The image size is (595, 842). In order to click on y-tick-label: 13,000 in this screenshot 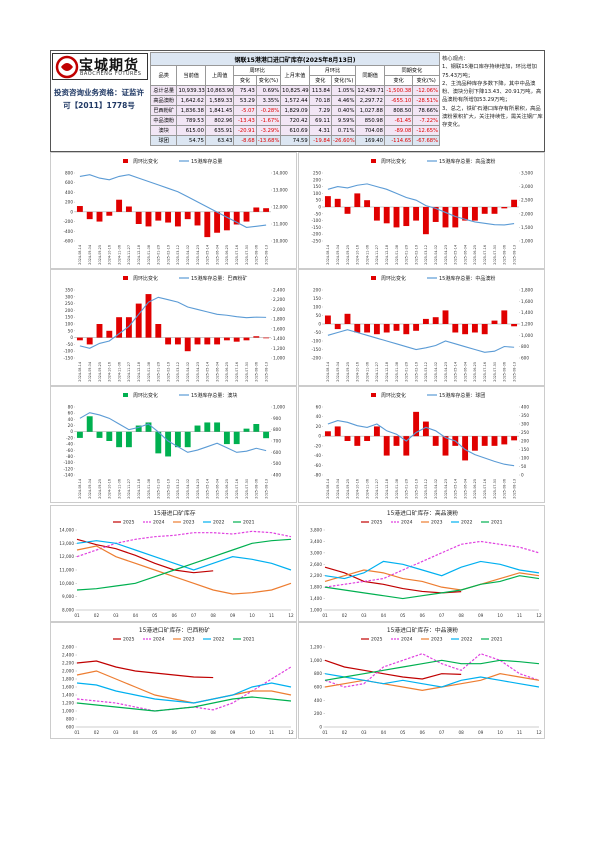, I will do `click(66, 543)`.